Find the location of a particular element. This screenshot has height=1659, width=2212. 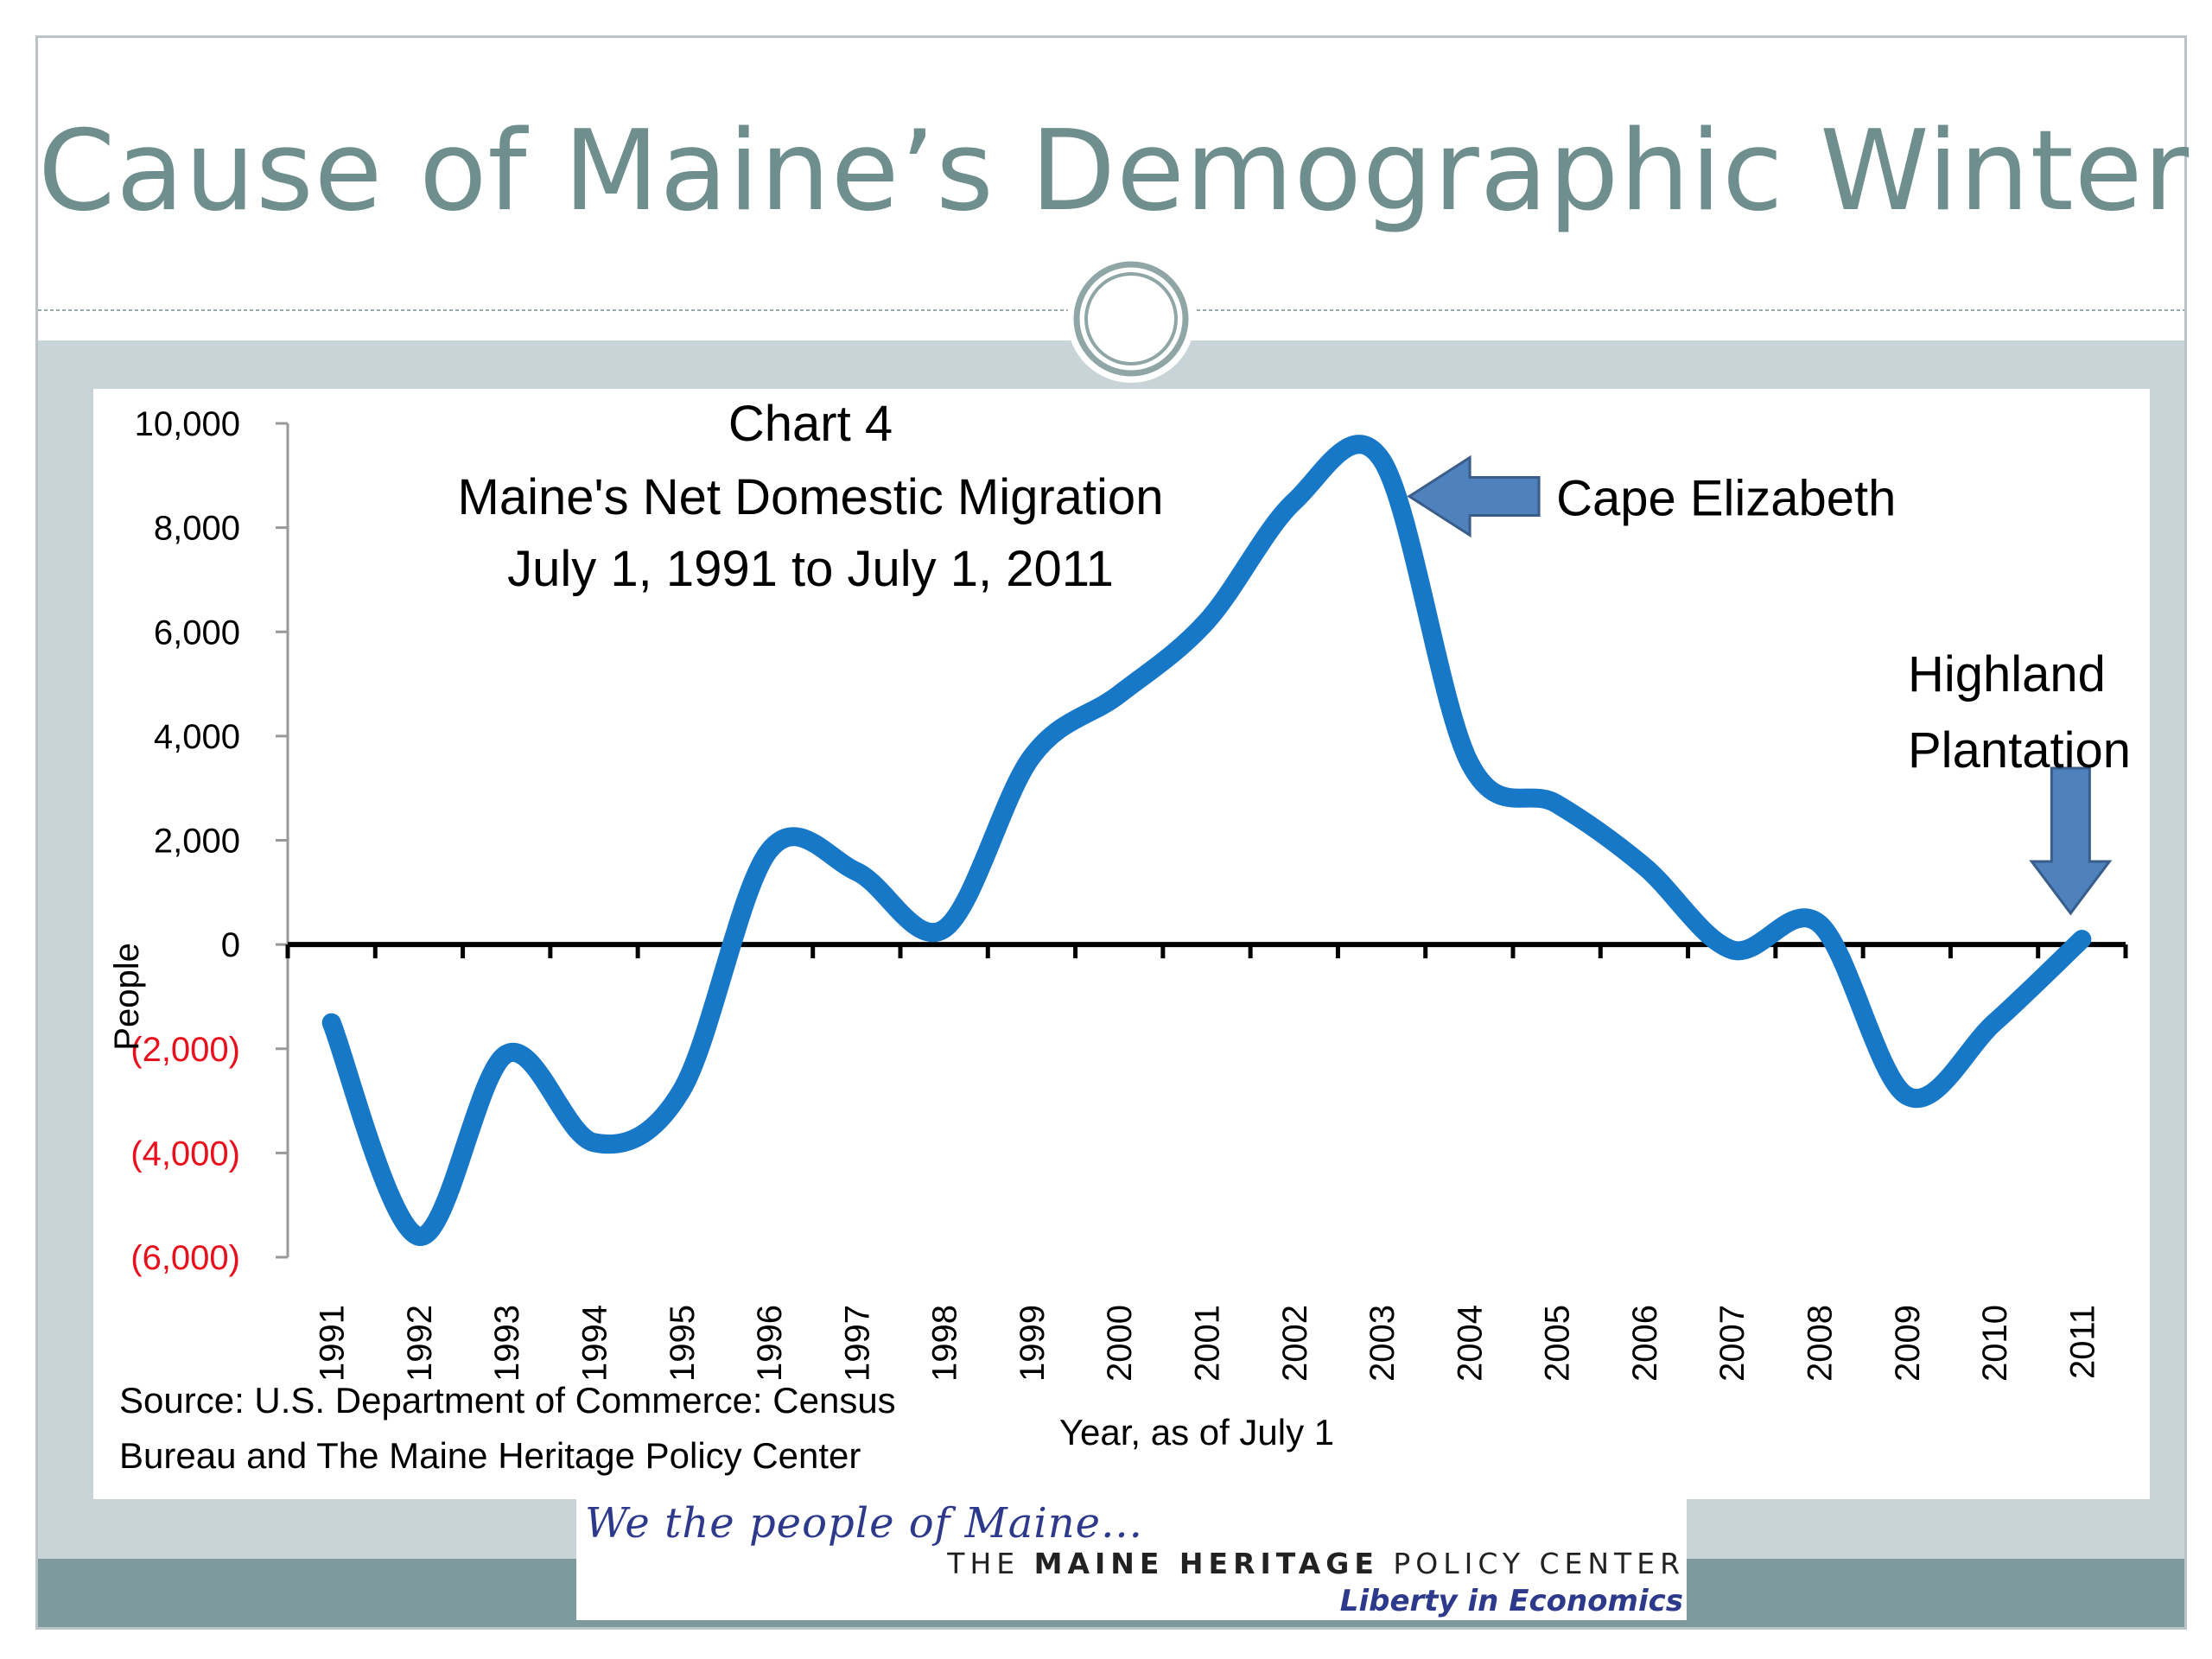

x-tick-label: 1999 is located at coordinates (1033, 1343).